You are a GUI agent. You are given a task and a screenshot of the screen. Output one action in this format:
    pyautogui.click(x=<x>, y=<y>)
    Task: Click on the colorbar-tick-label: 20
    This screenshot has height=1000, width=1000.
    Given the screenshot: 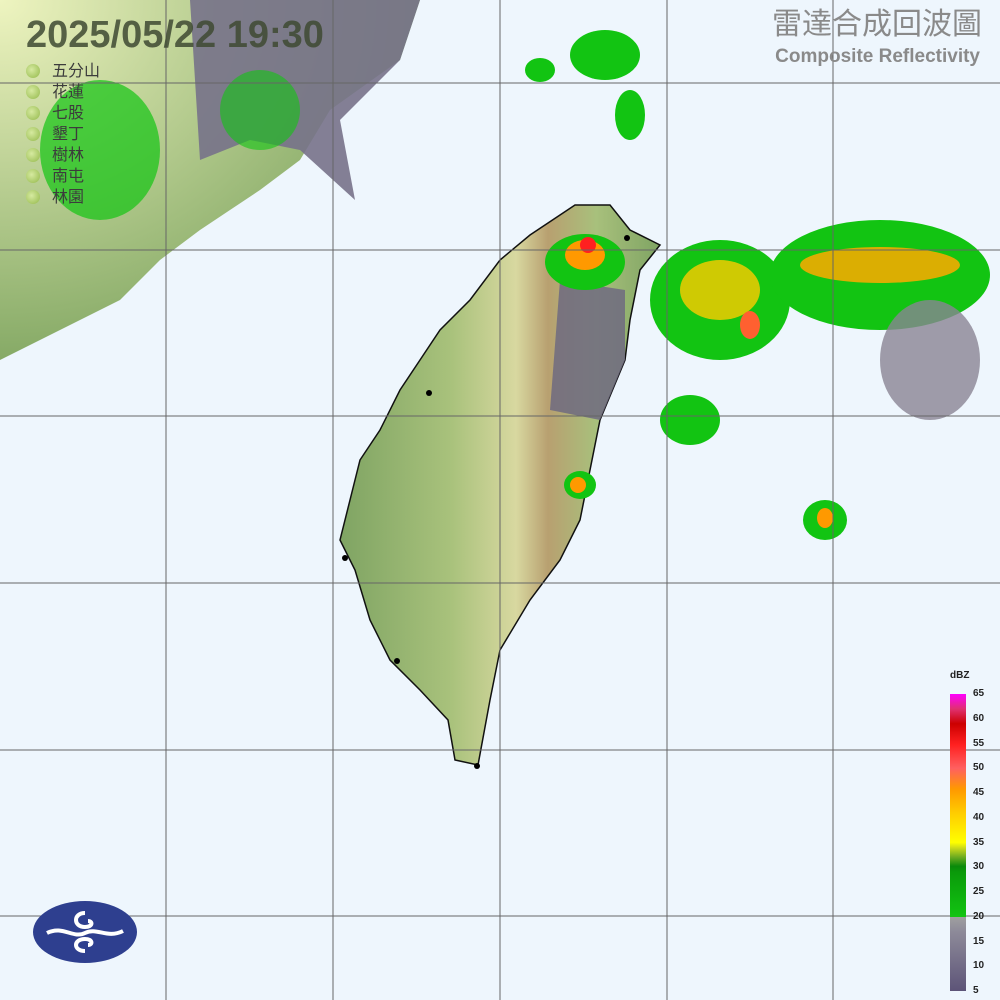 What is the action you would take?
    pyautogui.click(x=979, y=916)
    